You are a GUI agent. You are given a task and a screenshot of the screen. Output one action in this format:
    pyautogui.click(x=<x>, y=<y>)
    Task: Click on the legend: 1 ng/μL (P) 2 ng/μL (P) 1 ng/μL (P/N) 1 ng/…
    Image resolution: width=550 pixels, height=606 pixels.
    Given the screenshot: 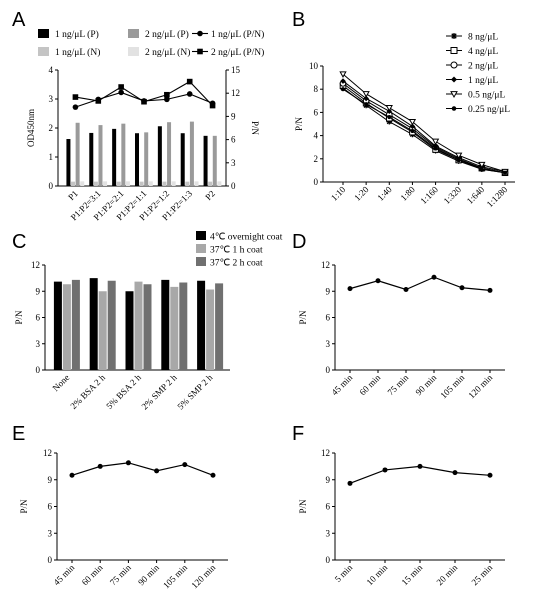 What is the action you would take?
    pyautogui.click(x=151, y=43)
    